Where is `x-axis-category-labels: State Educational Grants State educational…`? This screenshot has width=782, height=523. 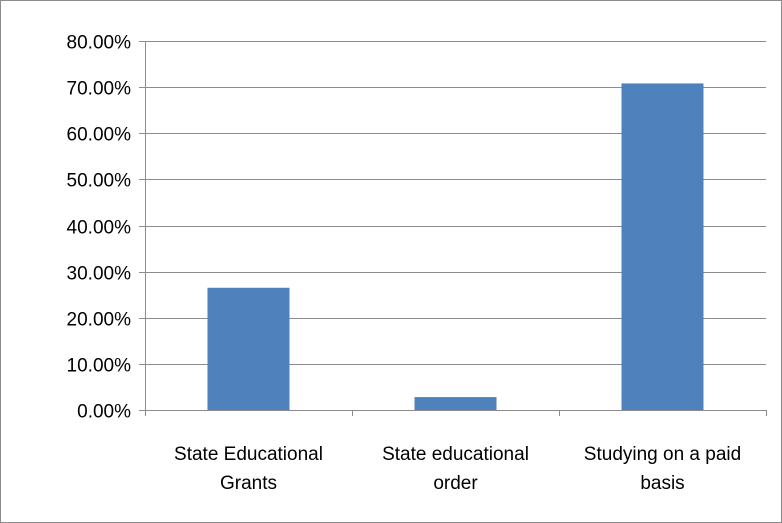
x-axis-category-labels: State Educational Grants State educational… is located at coordinates (457, 469).